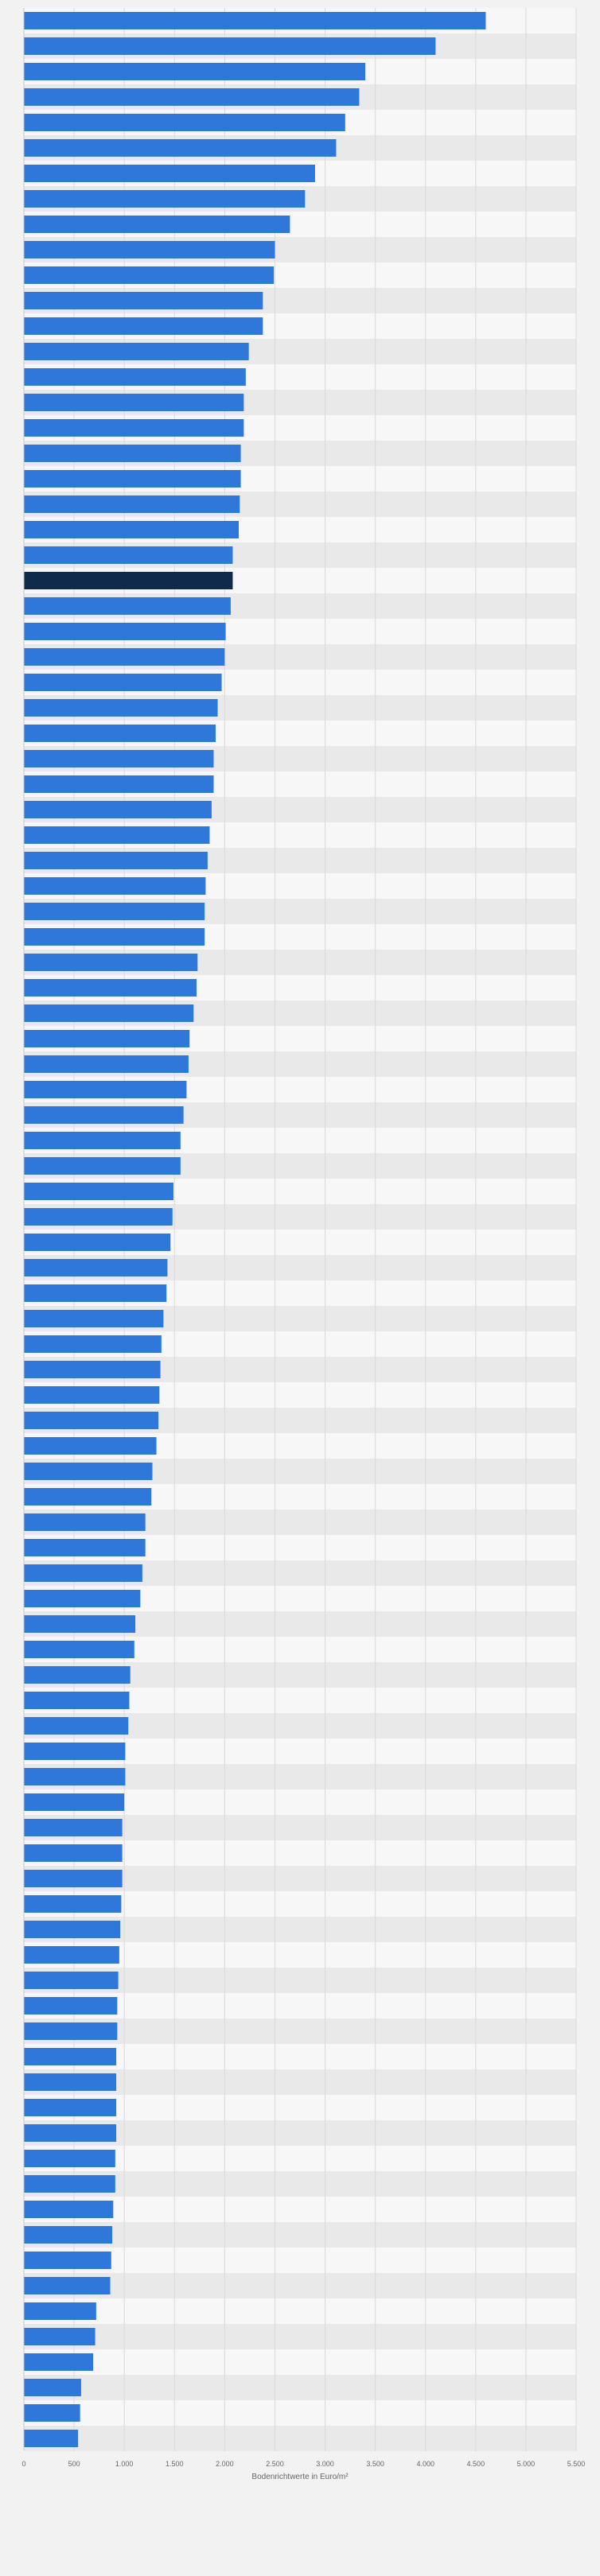 This screenshot has width=600, height=2576. Describe the element at coordinates (576, 2464) in the screenshot. I see `x-tick-label: 5.500` at that location.